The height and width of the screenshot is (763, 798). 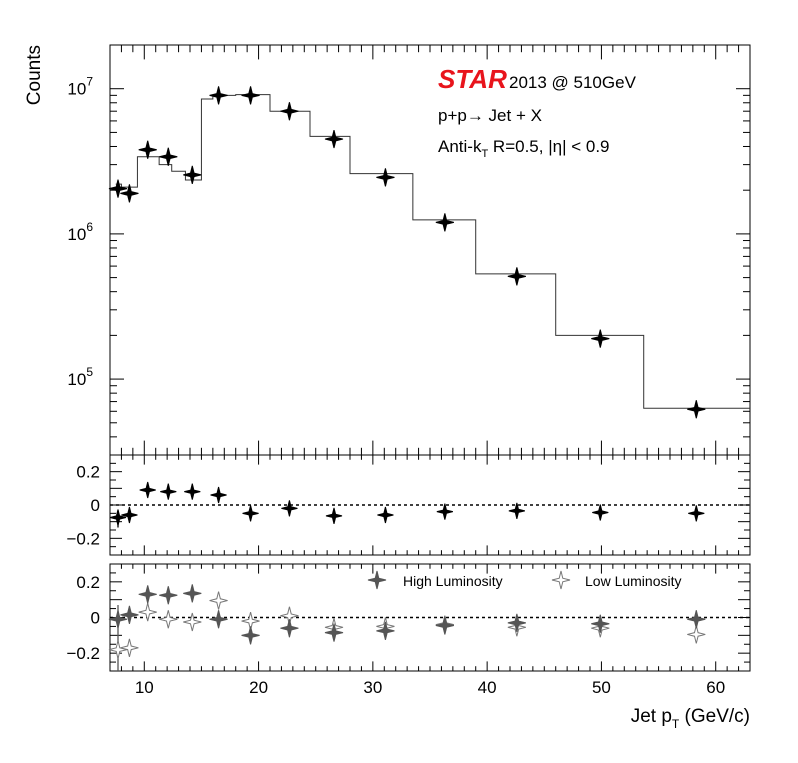 I want to click on luminosity-y-tick-label: −0.2, so click(x=83, y=653).